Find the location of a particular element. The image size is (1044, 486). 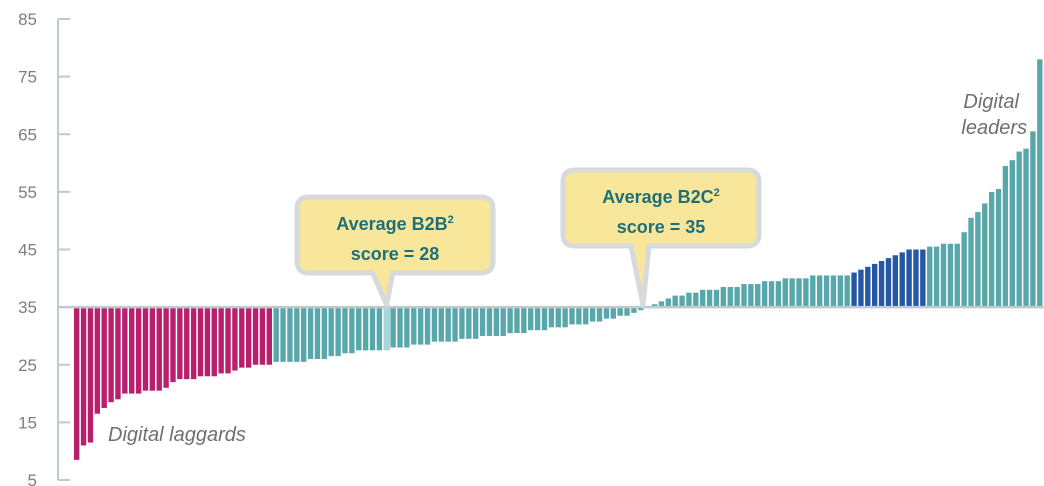

digital-laggards-label: Digital laggards is located at coordinates (177, 435).